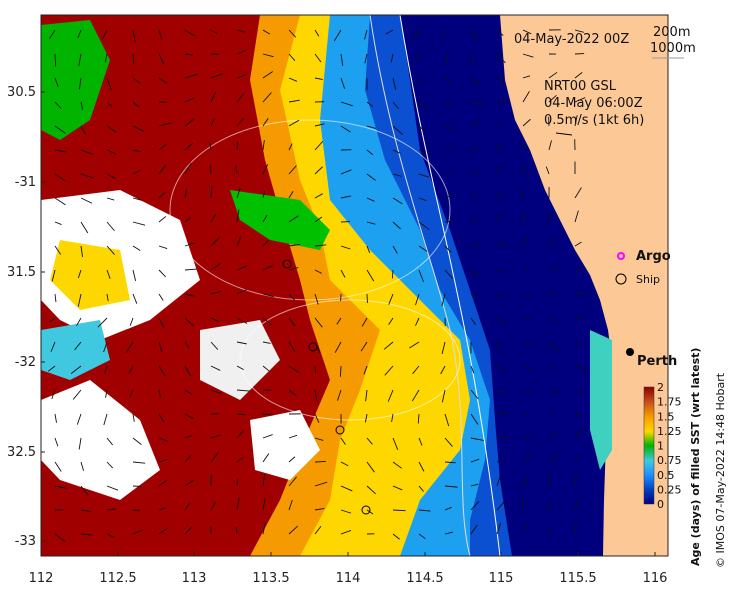  Describe the element at coordinates (621, 279) in the screenshot. I see `ship-legend-icon` at that location.